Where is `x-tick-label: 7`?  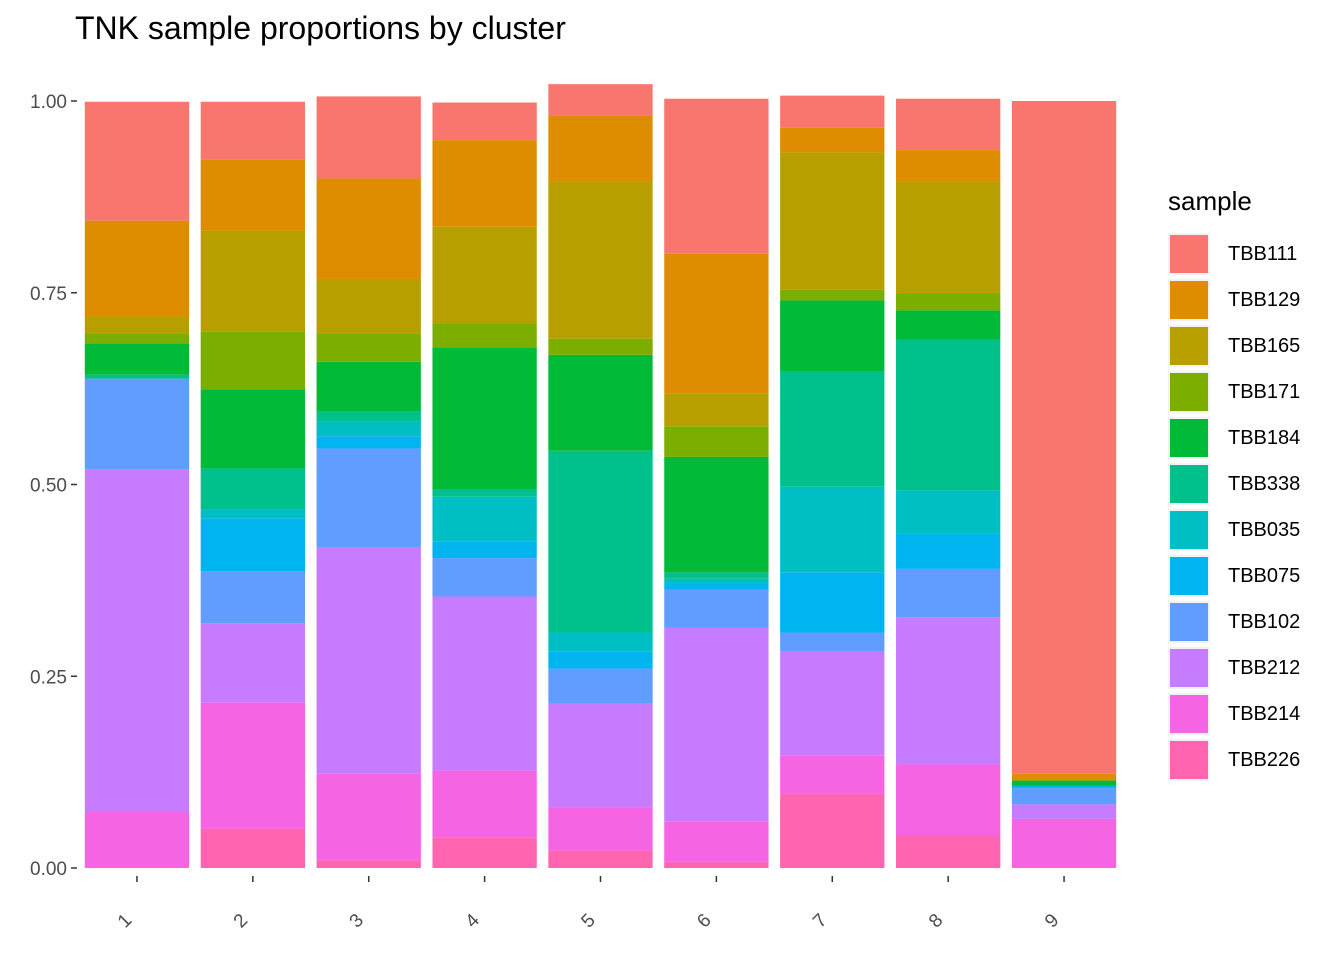
x-tick-label: 7 is located at coordinates (820, 921).